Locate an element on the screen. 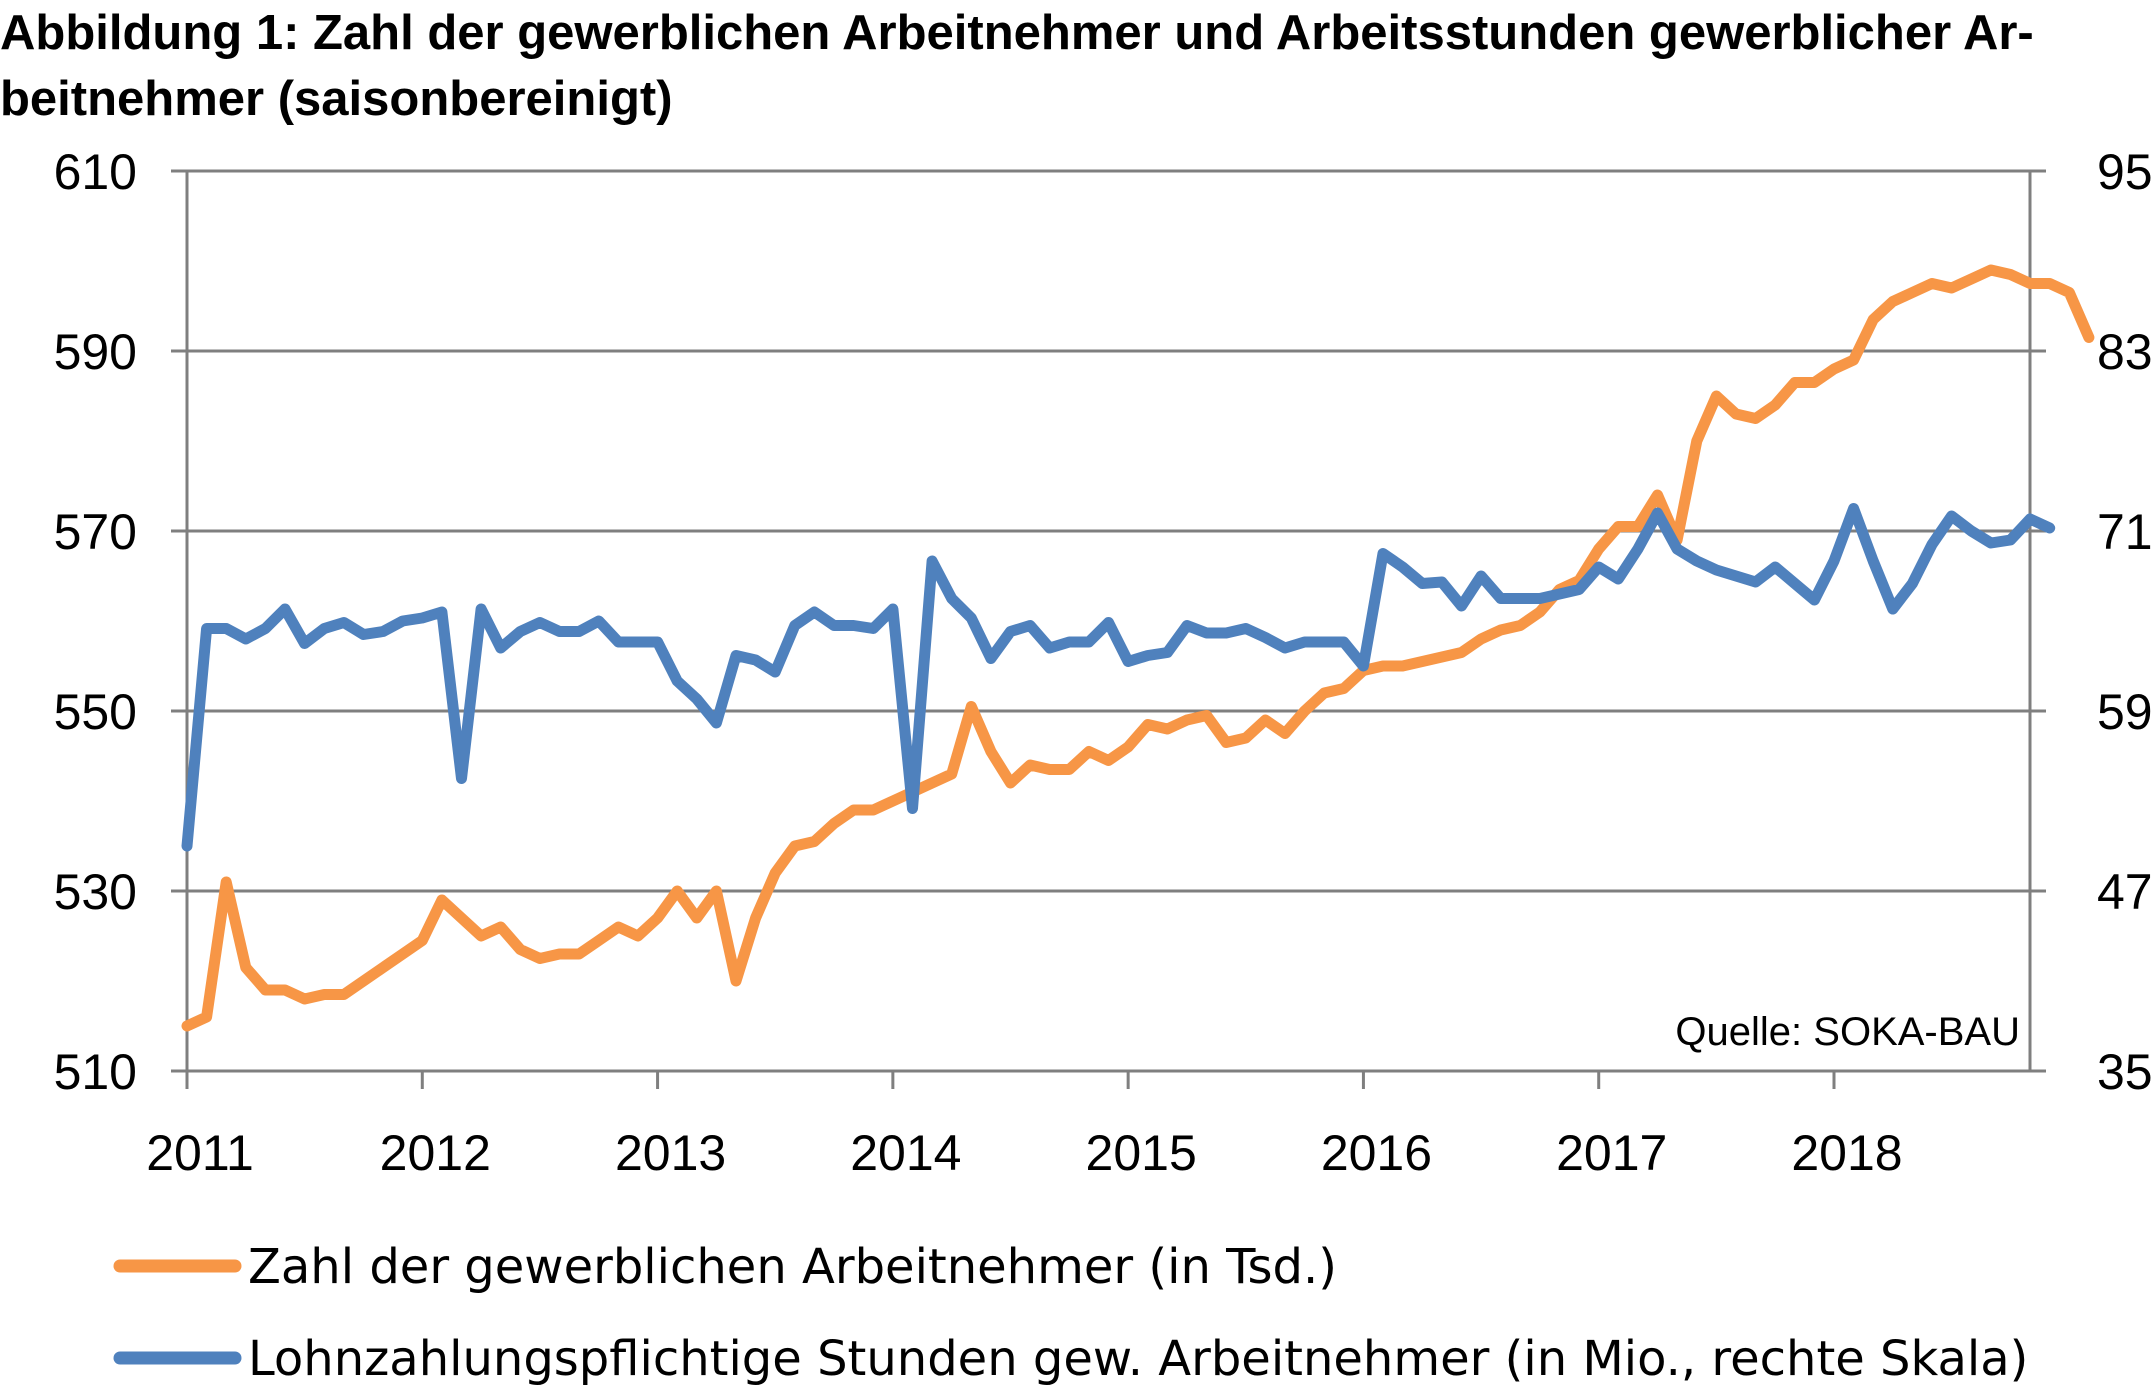 Image resolution: width=2155 pixels, height=1392 pixels. y-tick-label-left: 610 is located at coordinates (95, 172).